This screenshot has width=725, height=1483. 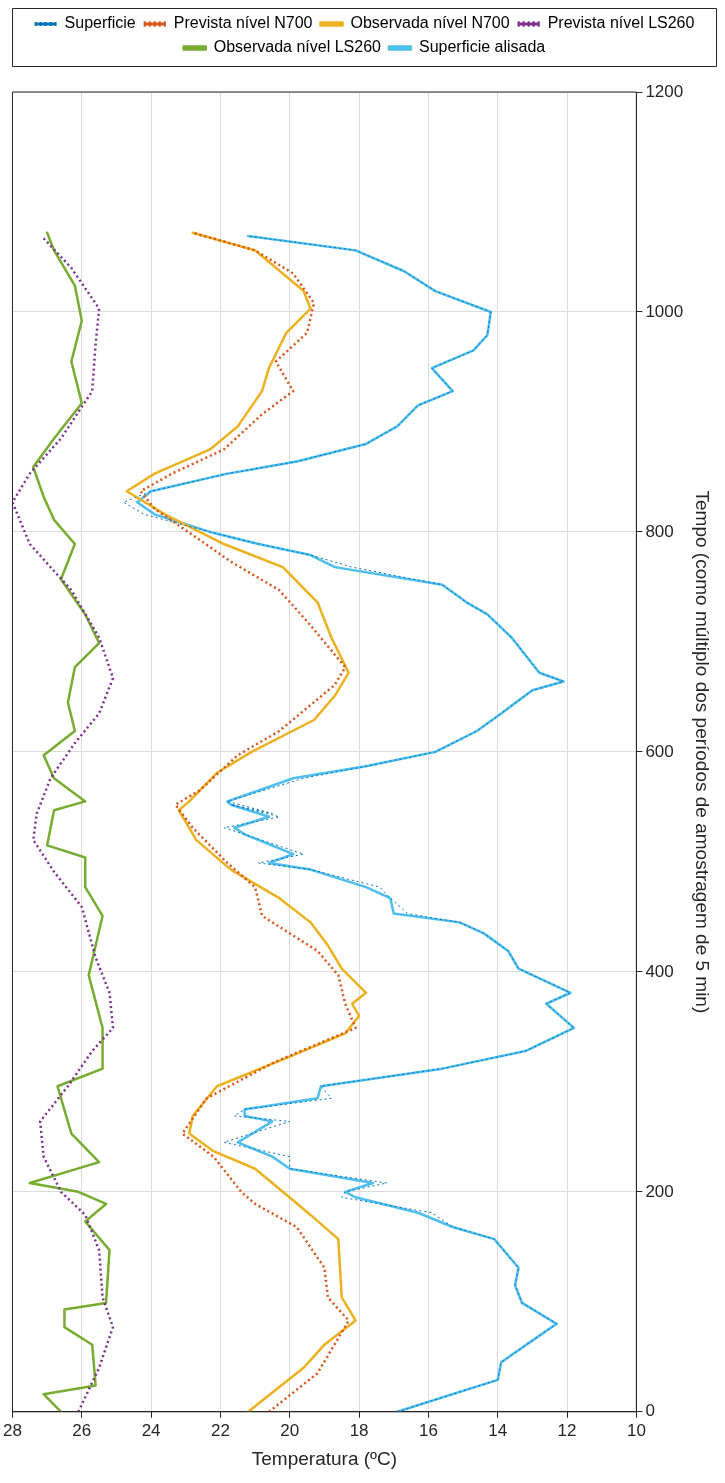 I want to click on x-tick-label: 28, so click(x=12, y=1430).